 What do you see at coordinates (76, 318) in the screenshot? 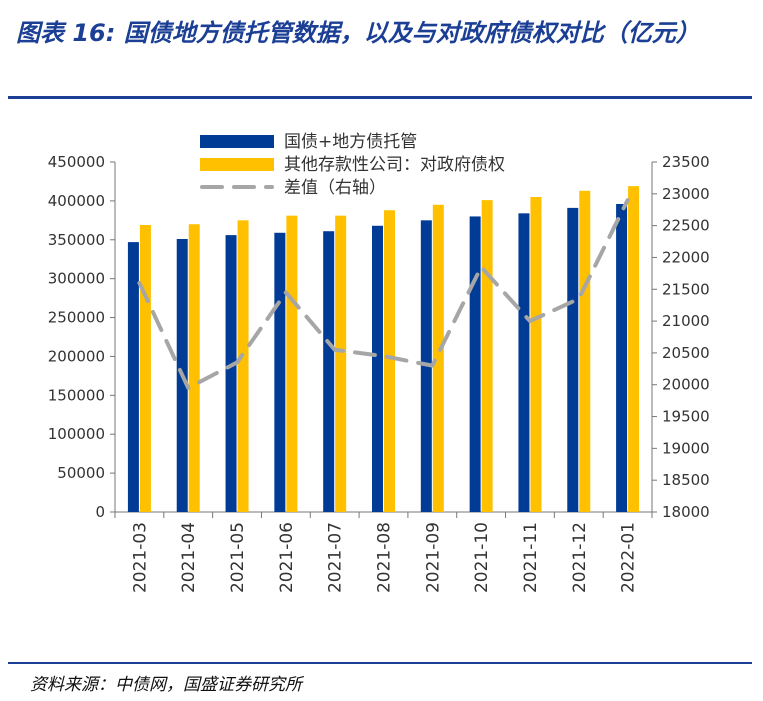
I see `left-axis-tick-label: 250000` at bounding box center [76, 318].